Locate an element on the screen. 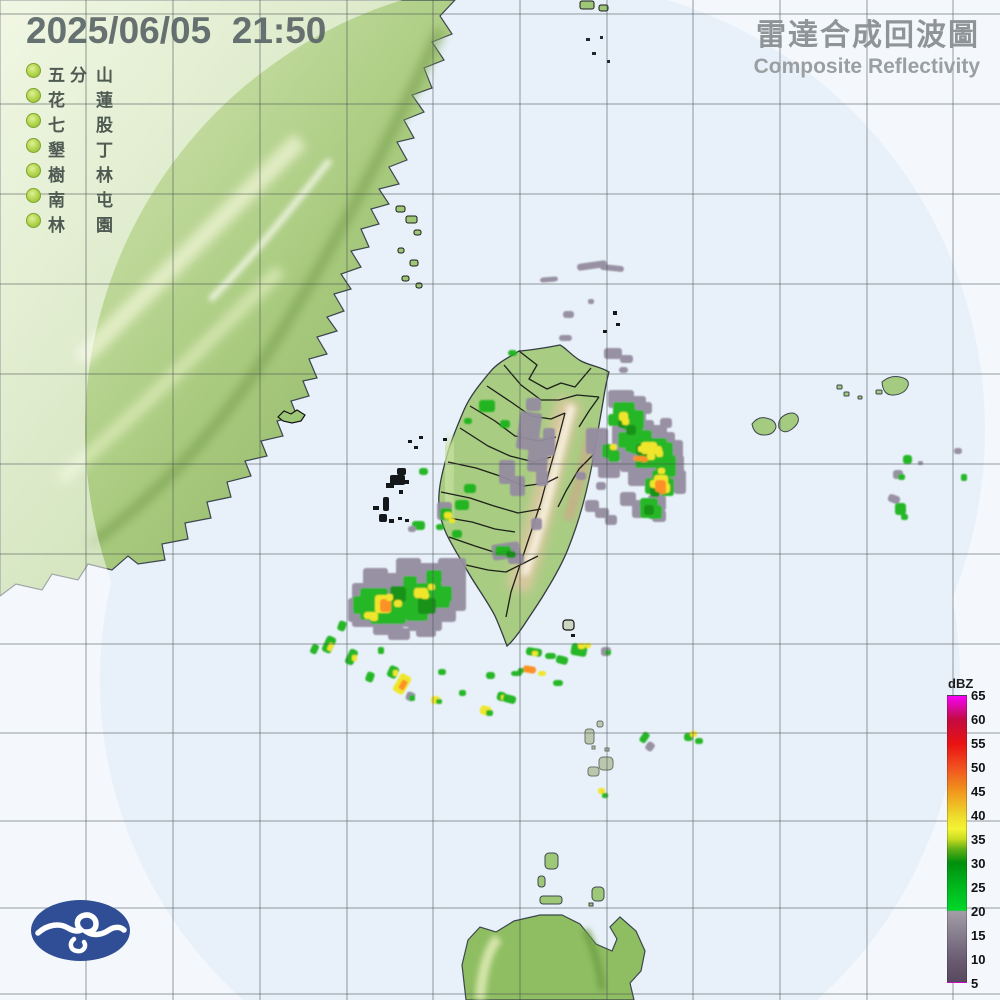  radar-station-list: 五分山花蓮七股墾丁樹林南屯林園 is located at coordinates (76, 147).